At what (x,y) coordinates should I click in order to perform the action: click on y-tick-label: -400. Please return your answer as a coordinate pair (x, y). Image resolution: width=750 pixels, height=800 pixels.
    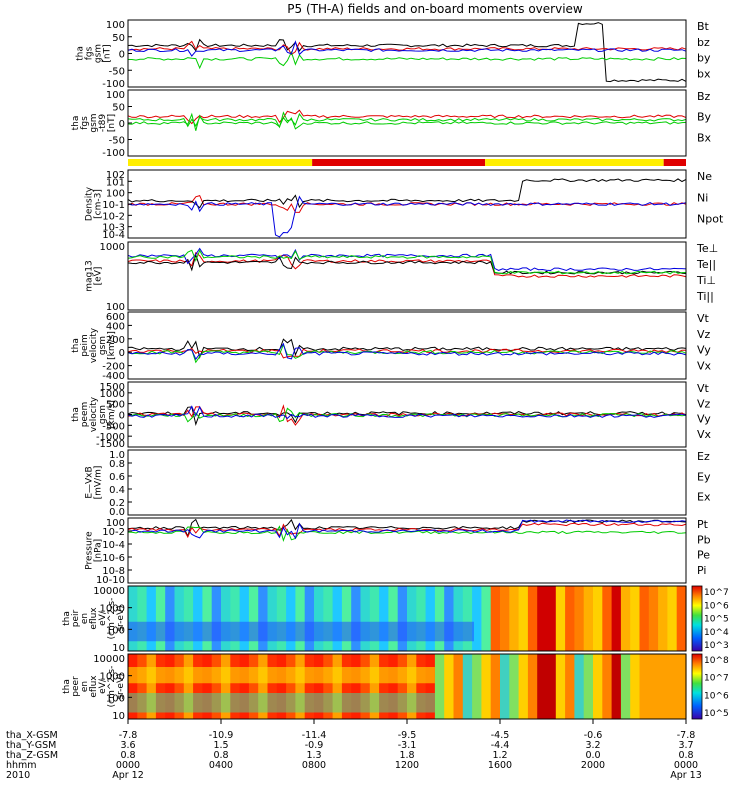
    Looking at the image, I should click on (113, 376).